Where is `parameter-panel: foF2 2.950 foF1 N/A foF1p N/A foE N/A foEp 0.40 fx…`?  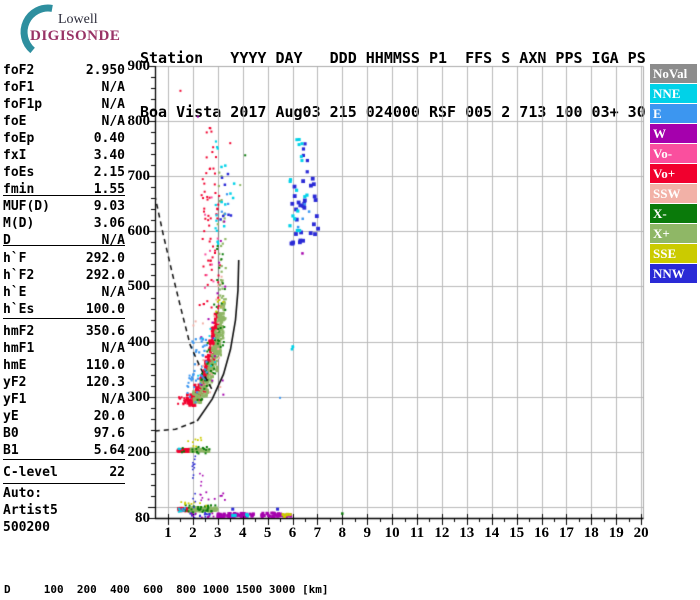 parameter-panel: foF2 2.950 foF1 N/A foF1p N/A foE N/A foEp 0.40 fx… is located at coordinates (64, 300).